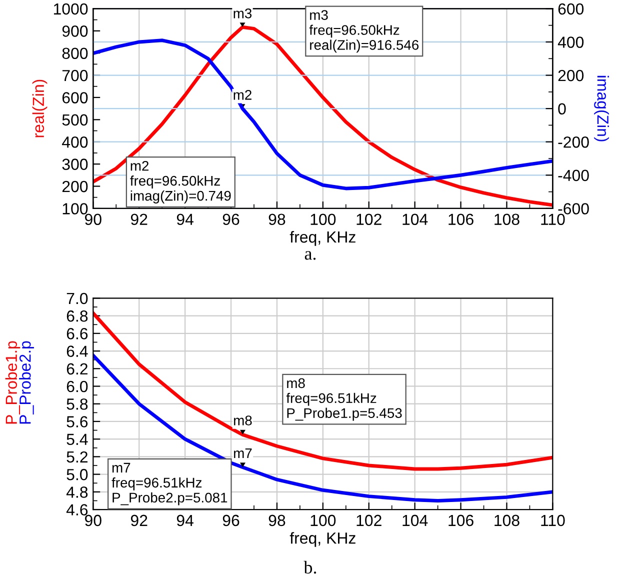 This screenshot has height=579, width=621. Describe the element at coordinates (75, 208) in the screenshot. I see `y-tick-label: 100` at that location.